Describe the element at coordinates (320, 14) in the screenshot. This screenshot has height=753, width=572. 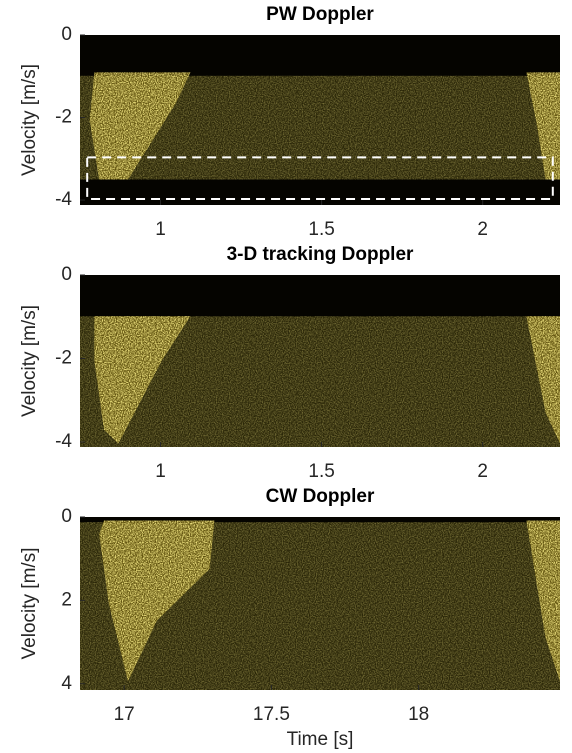
I see `chart-title: PW Doppler` at that location.